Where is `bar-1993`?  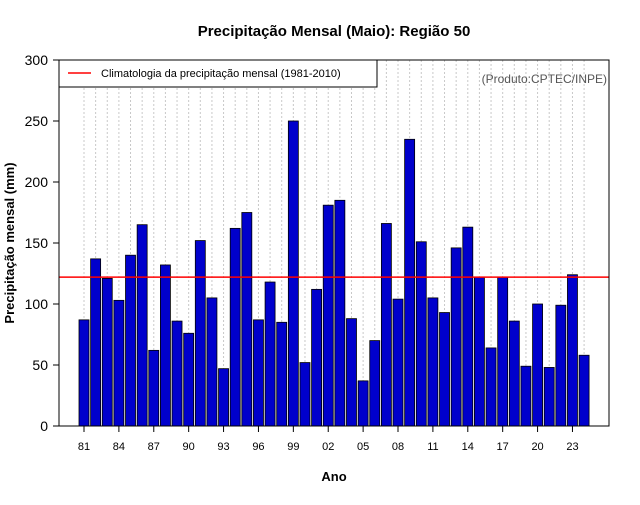 bar-1993 is located at coordinates (223, 397).